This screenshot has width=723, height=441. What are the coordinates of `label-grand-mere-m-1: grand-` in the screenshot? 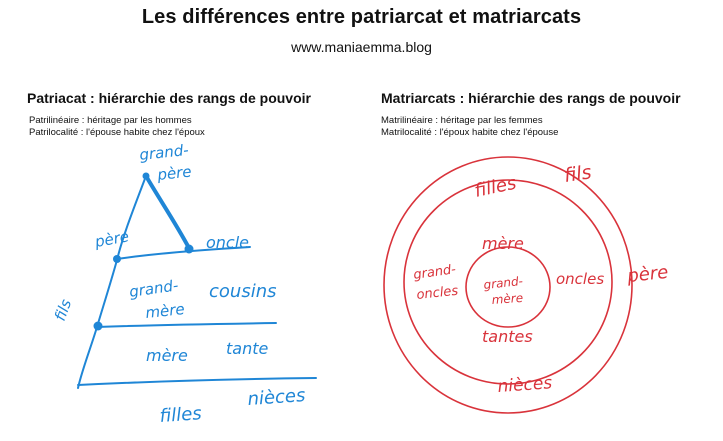 It's located at (503, 283).